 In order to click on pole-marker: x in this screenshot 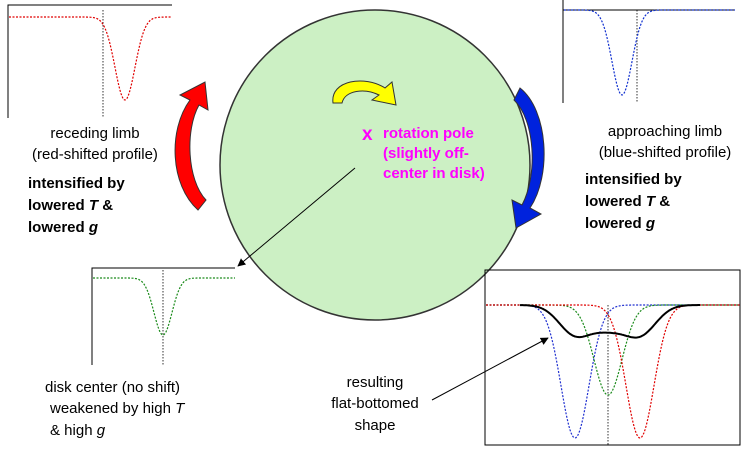, I will do `click(367, 134)`.